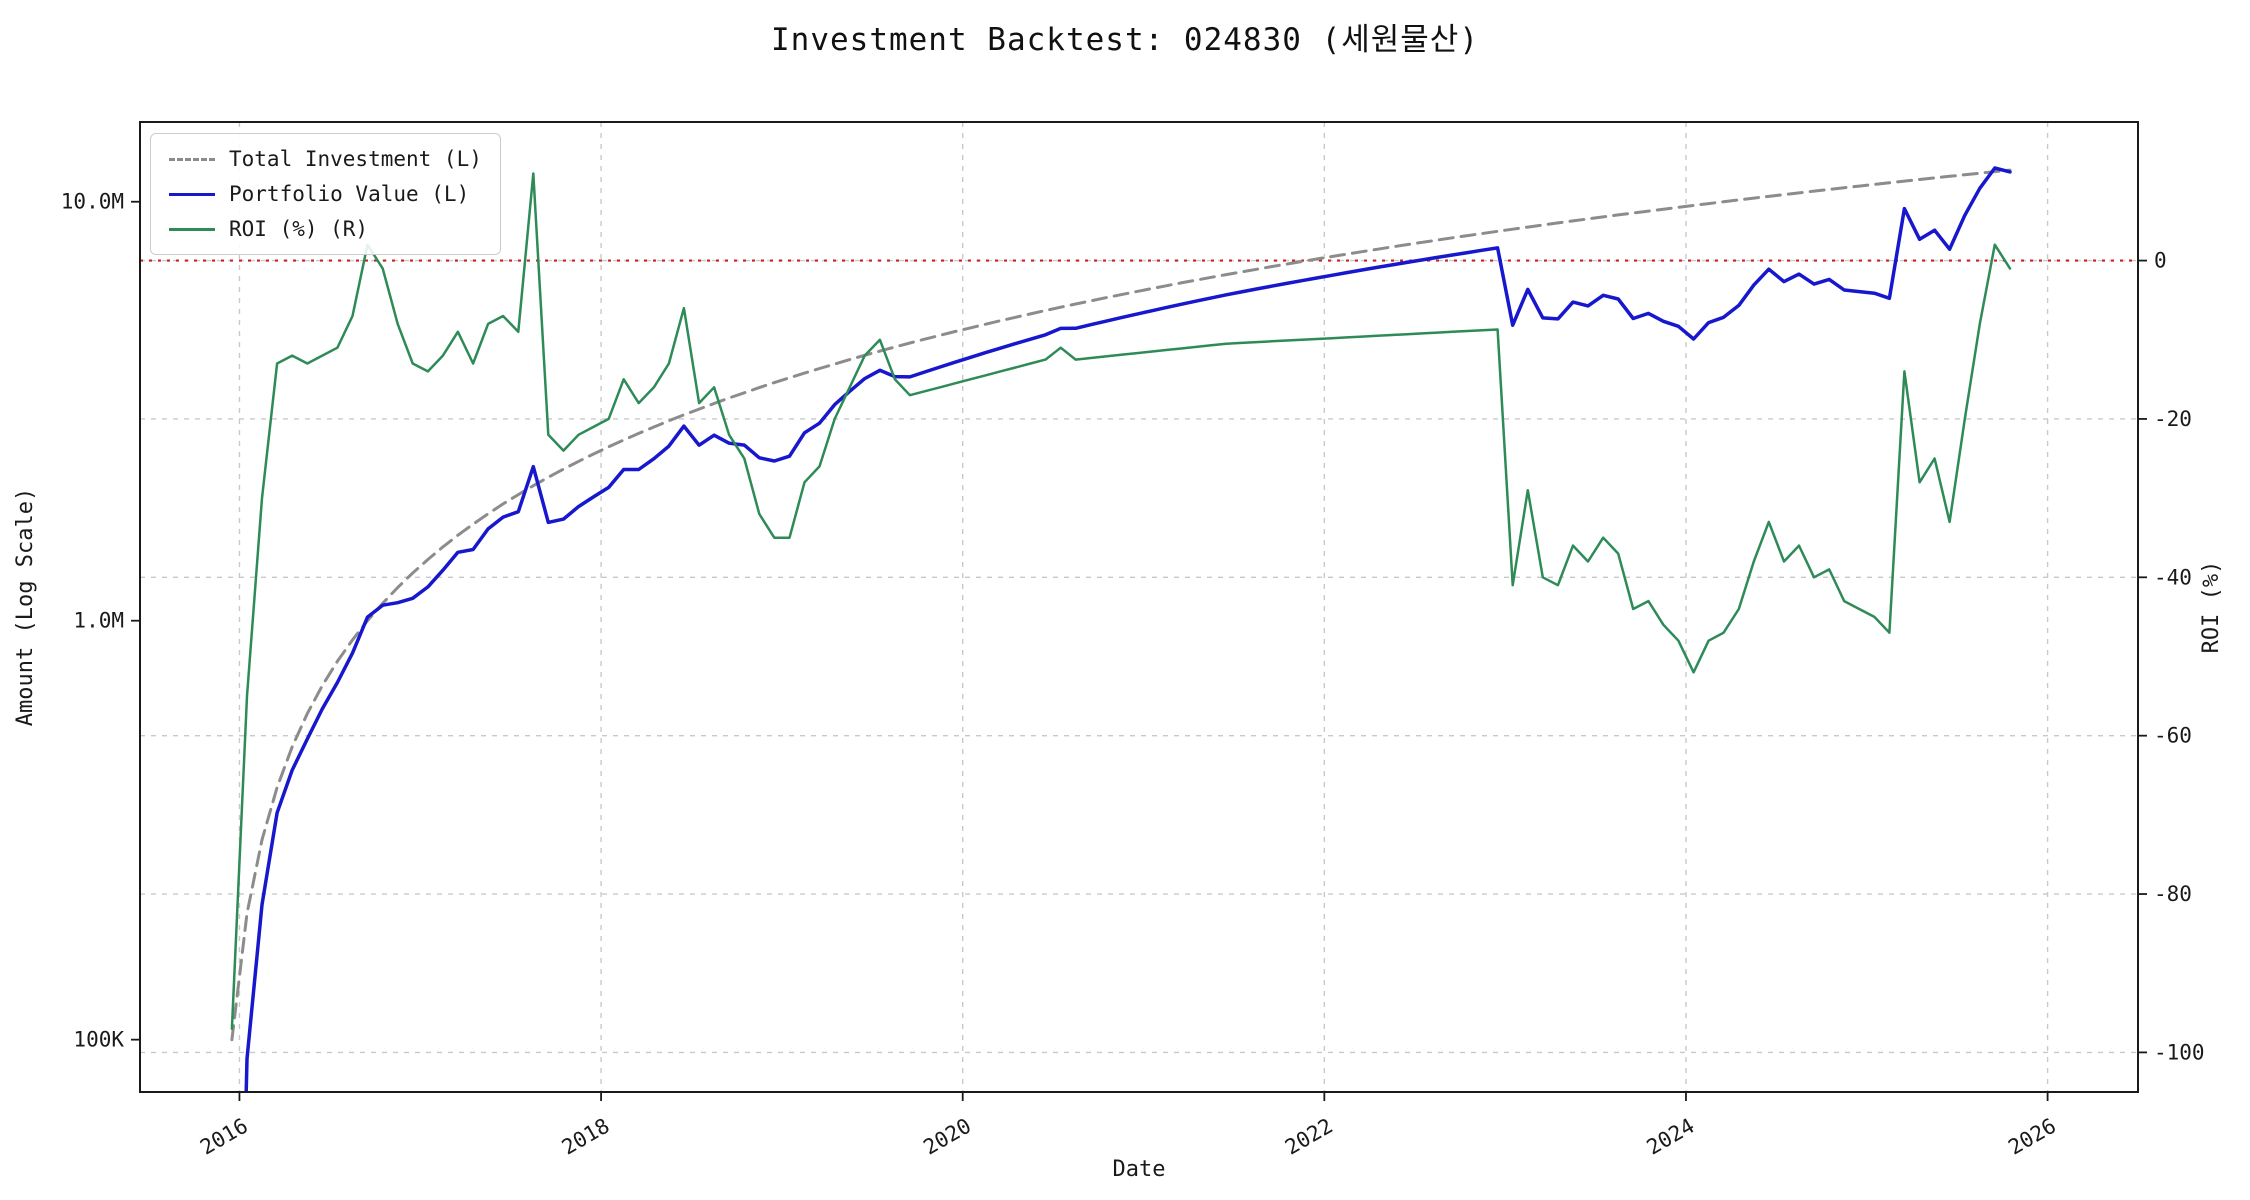  What do you see at coordinates (2179, 1052) in the screenshot?
I see `y-right-tick-label: -100` at bounding box center [2179, 1052].